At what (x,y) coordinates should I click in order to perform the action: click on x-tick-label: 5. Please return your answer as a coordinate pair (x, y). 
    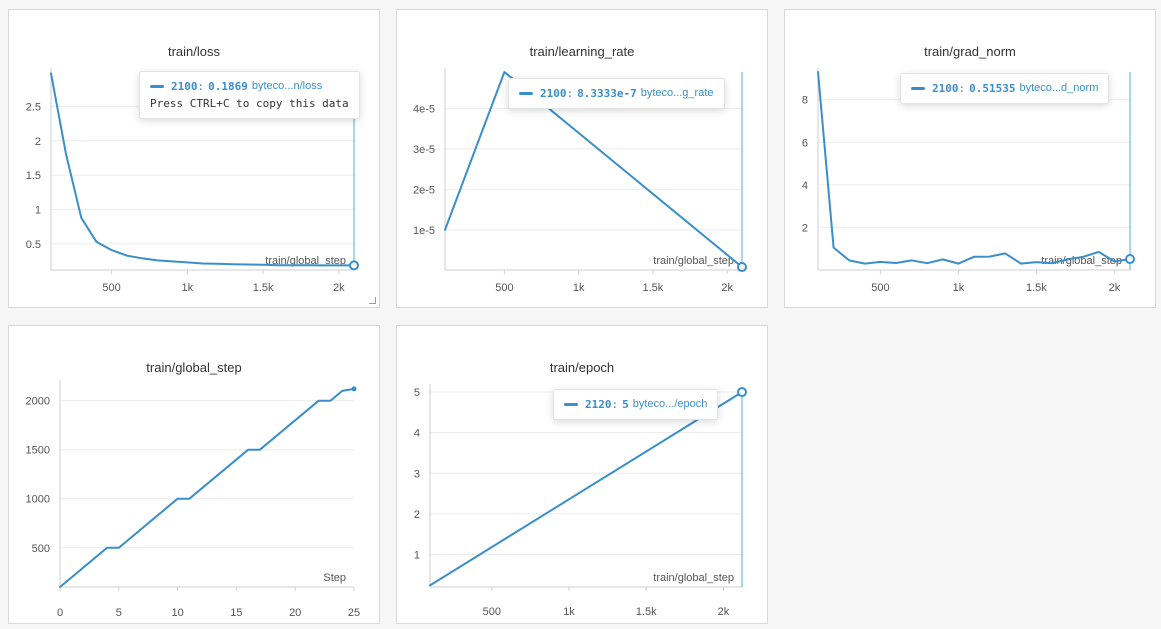
    Looking at the image, I should click on (119, 613).